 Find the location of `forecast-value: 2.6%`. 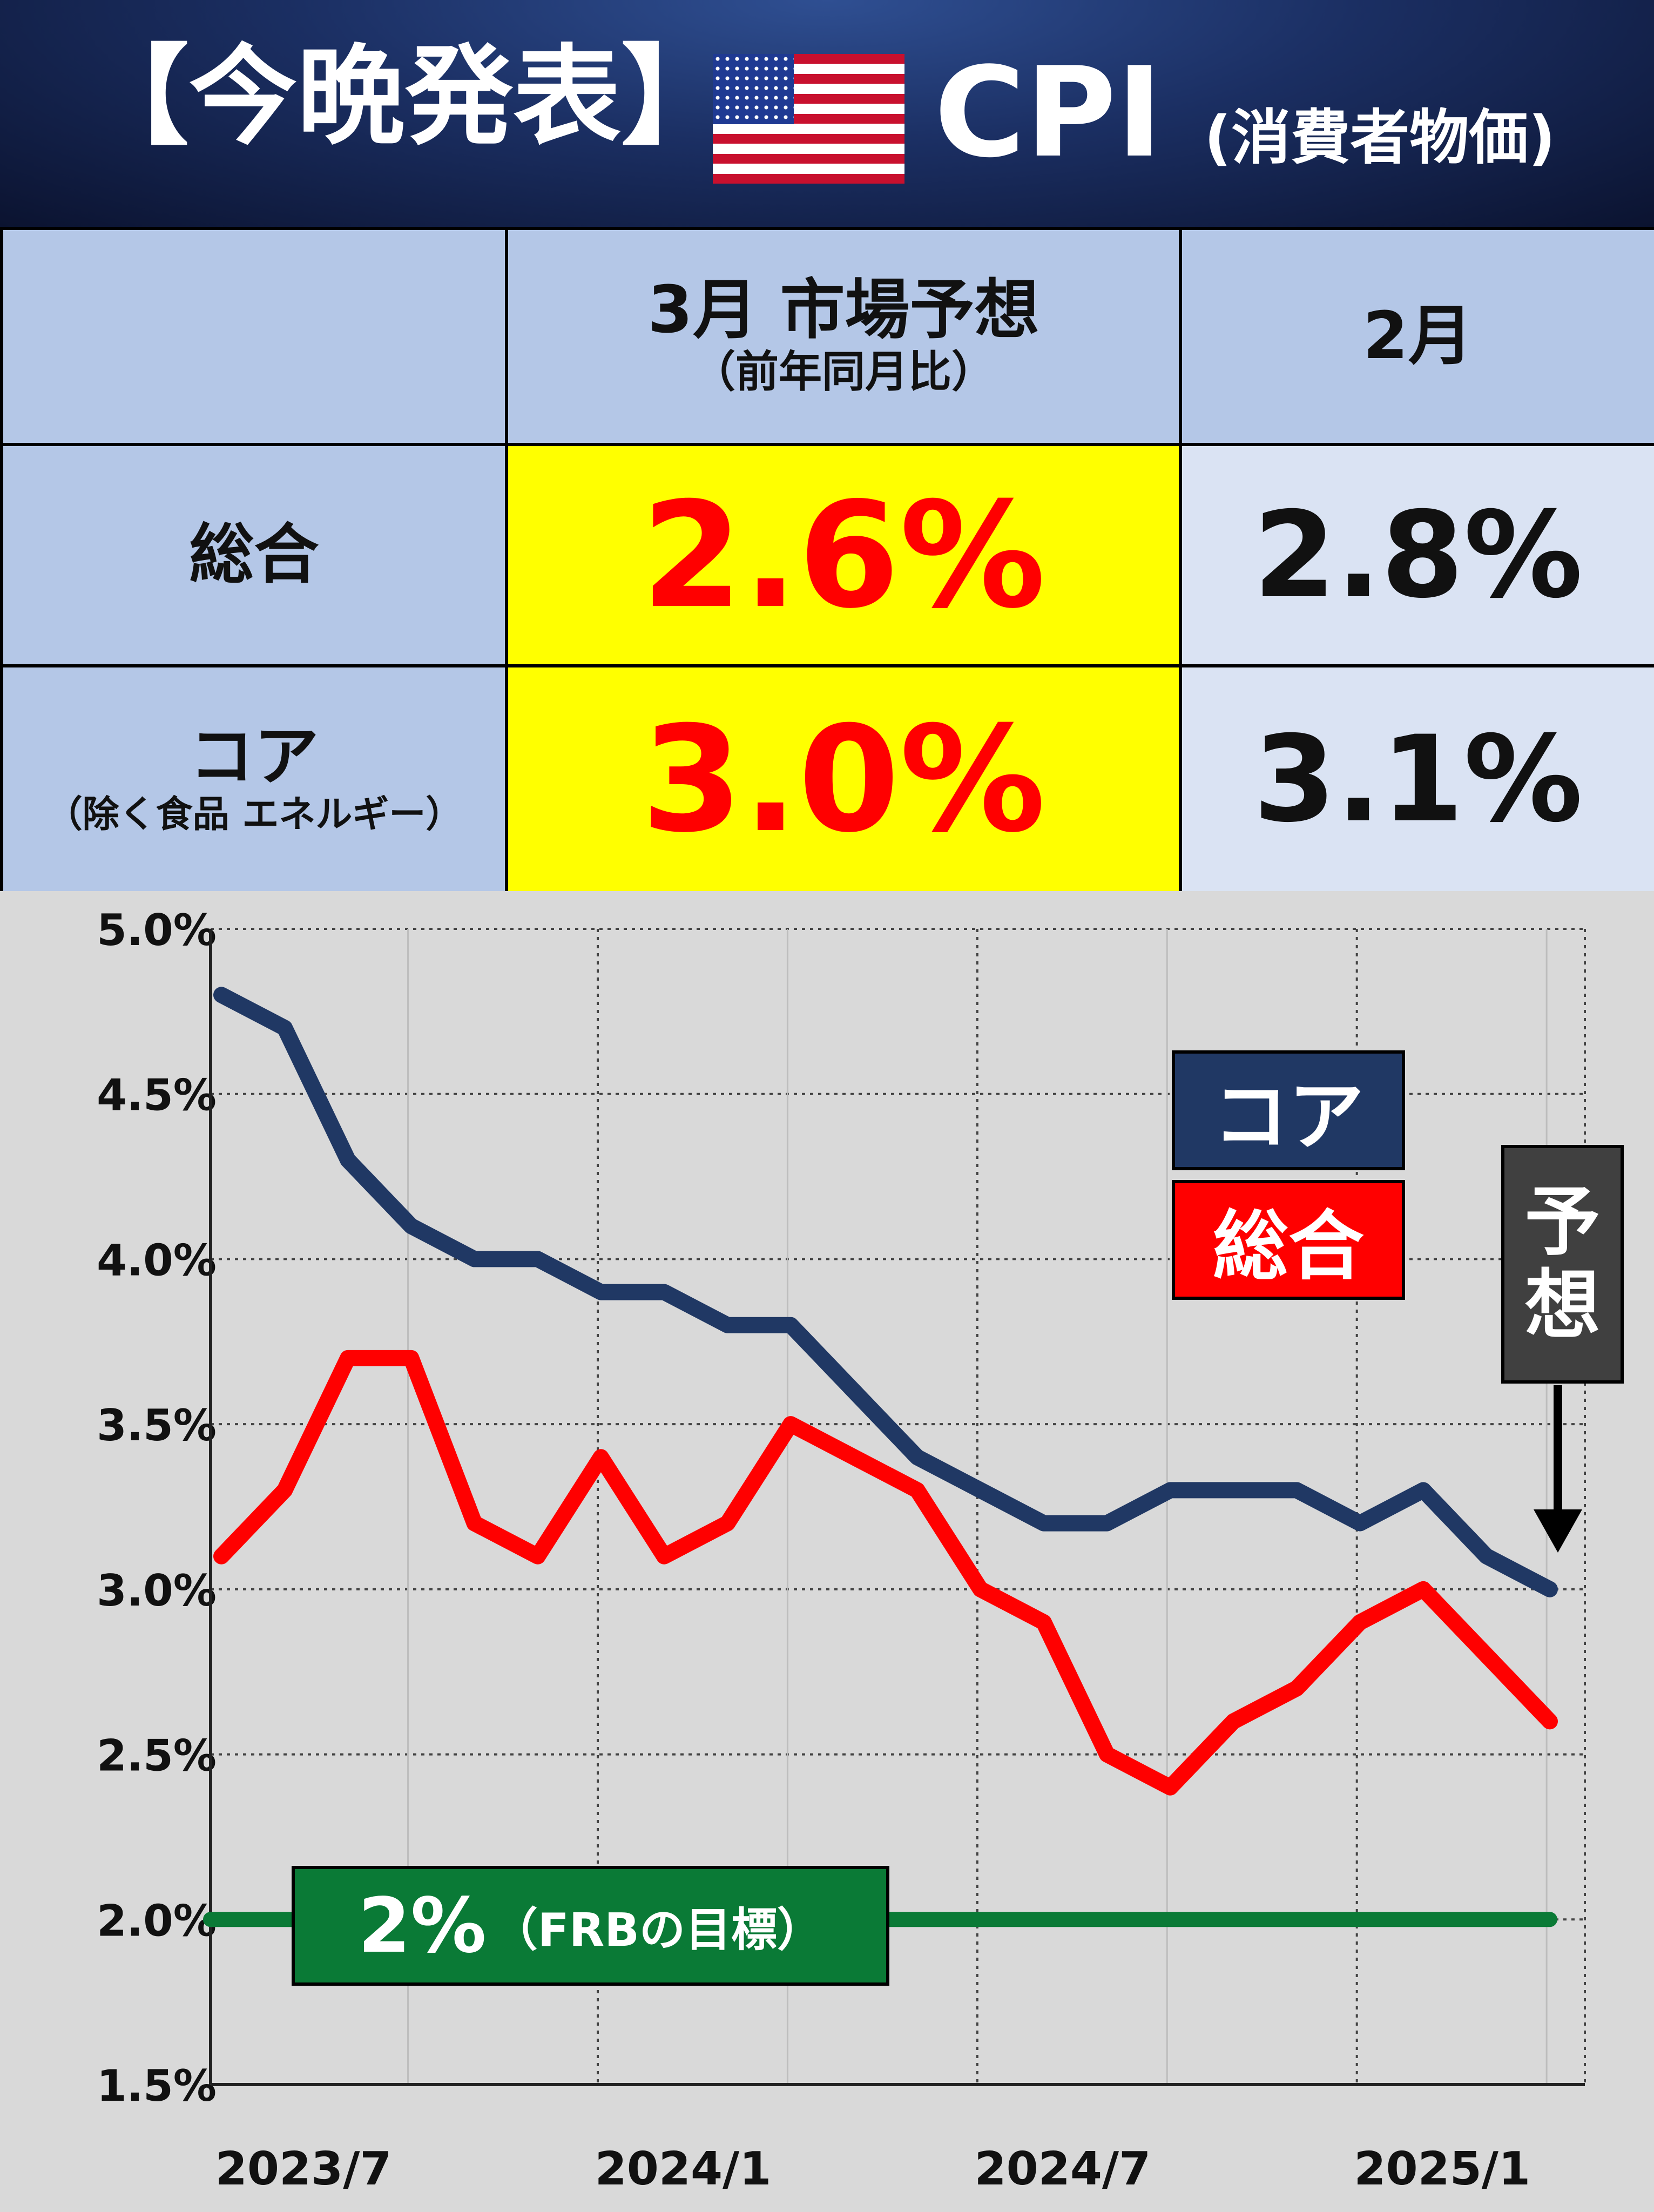

forecast-value: 2.6% is located at coordinates (843, 555).